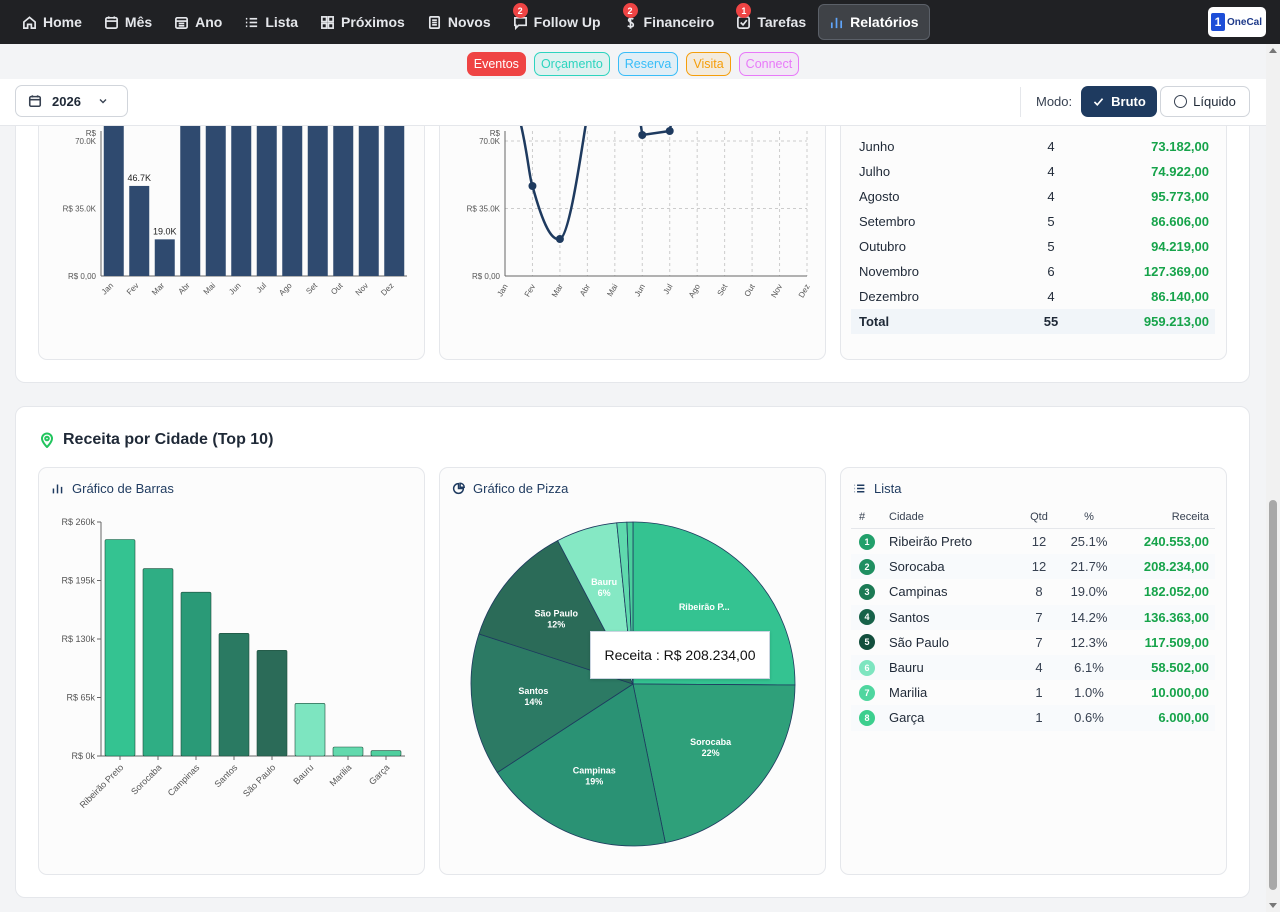 Image resolution: width=1280 pixels, height=912 pixels. I want to click on pie-label-name: Bauru, so click(604, 582).